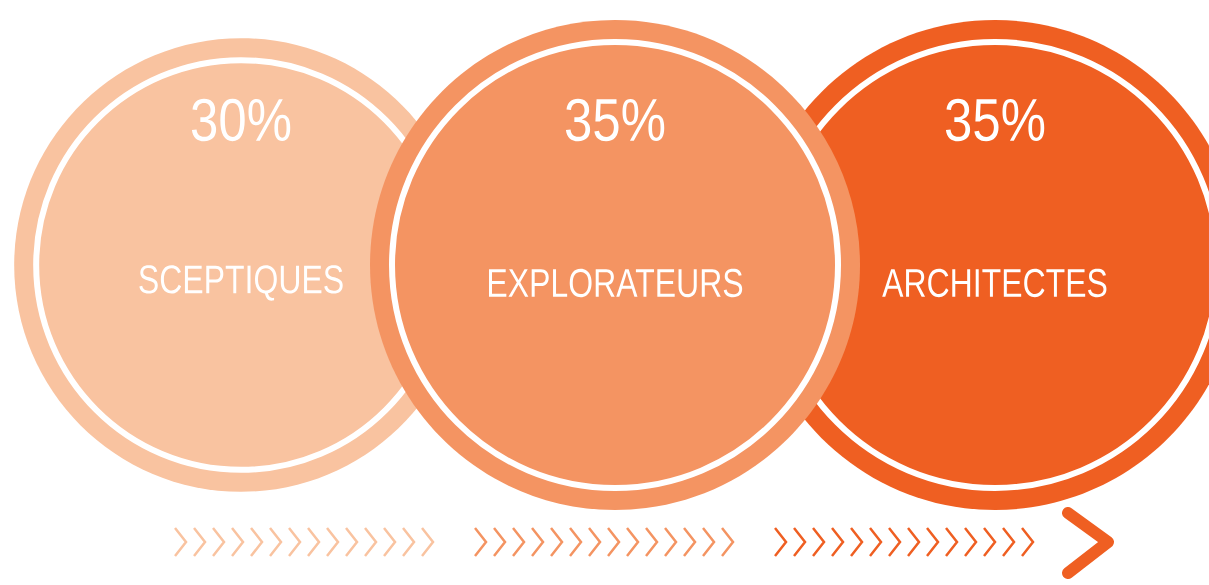 This screenshot has width=1209, height=585. What do you see at coordinates (241, 283) in the screenshot?
I see `category-label: SCEPTIQUES` at bounding box center [241, 283].